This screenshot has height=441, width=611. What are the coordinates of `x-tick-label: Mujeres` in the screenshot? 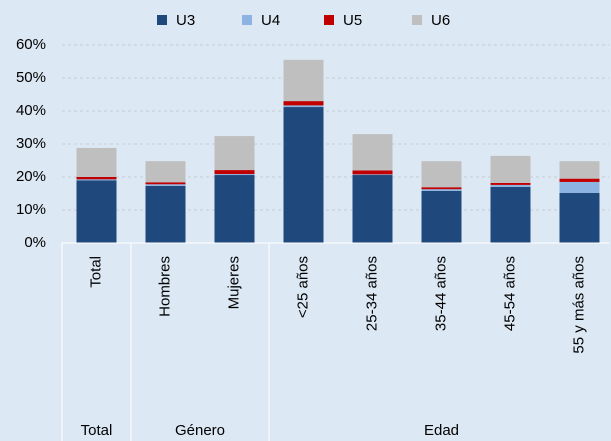 It's located at (233, 282).